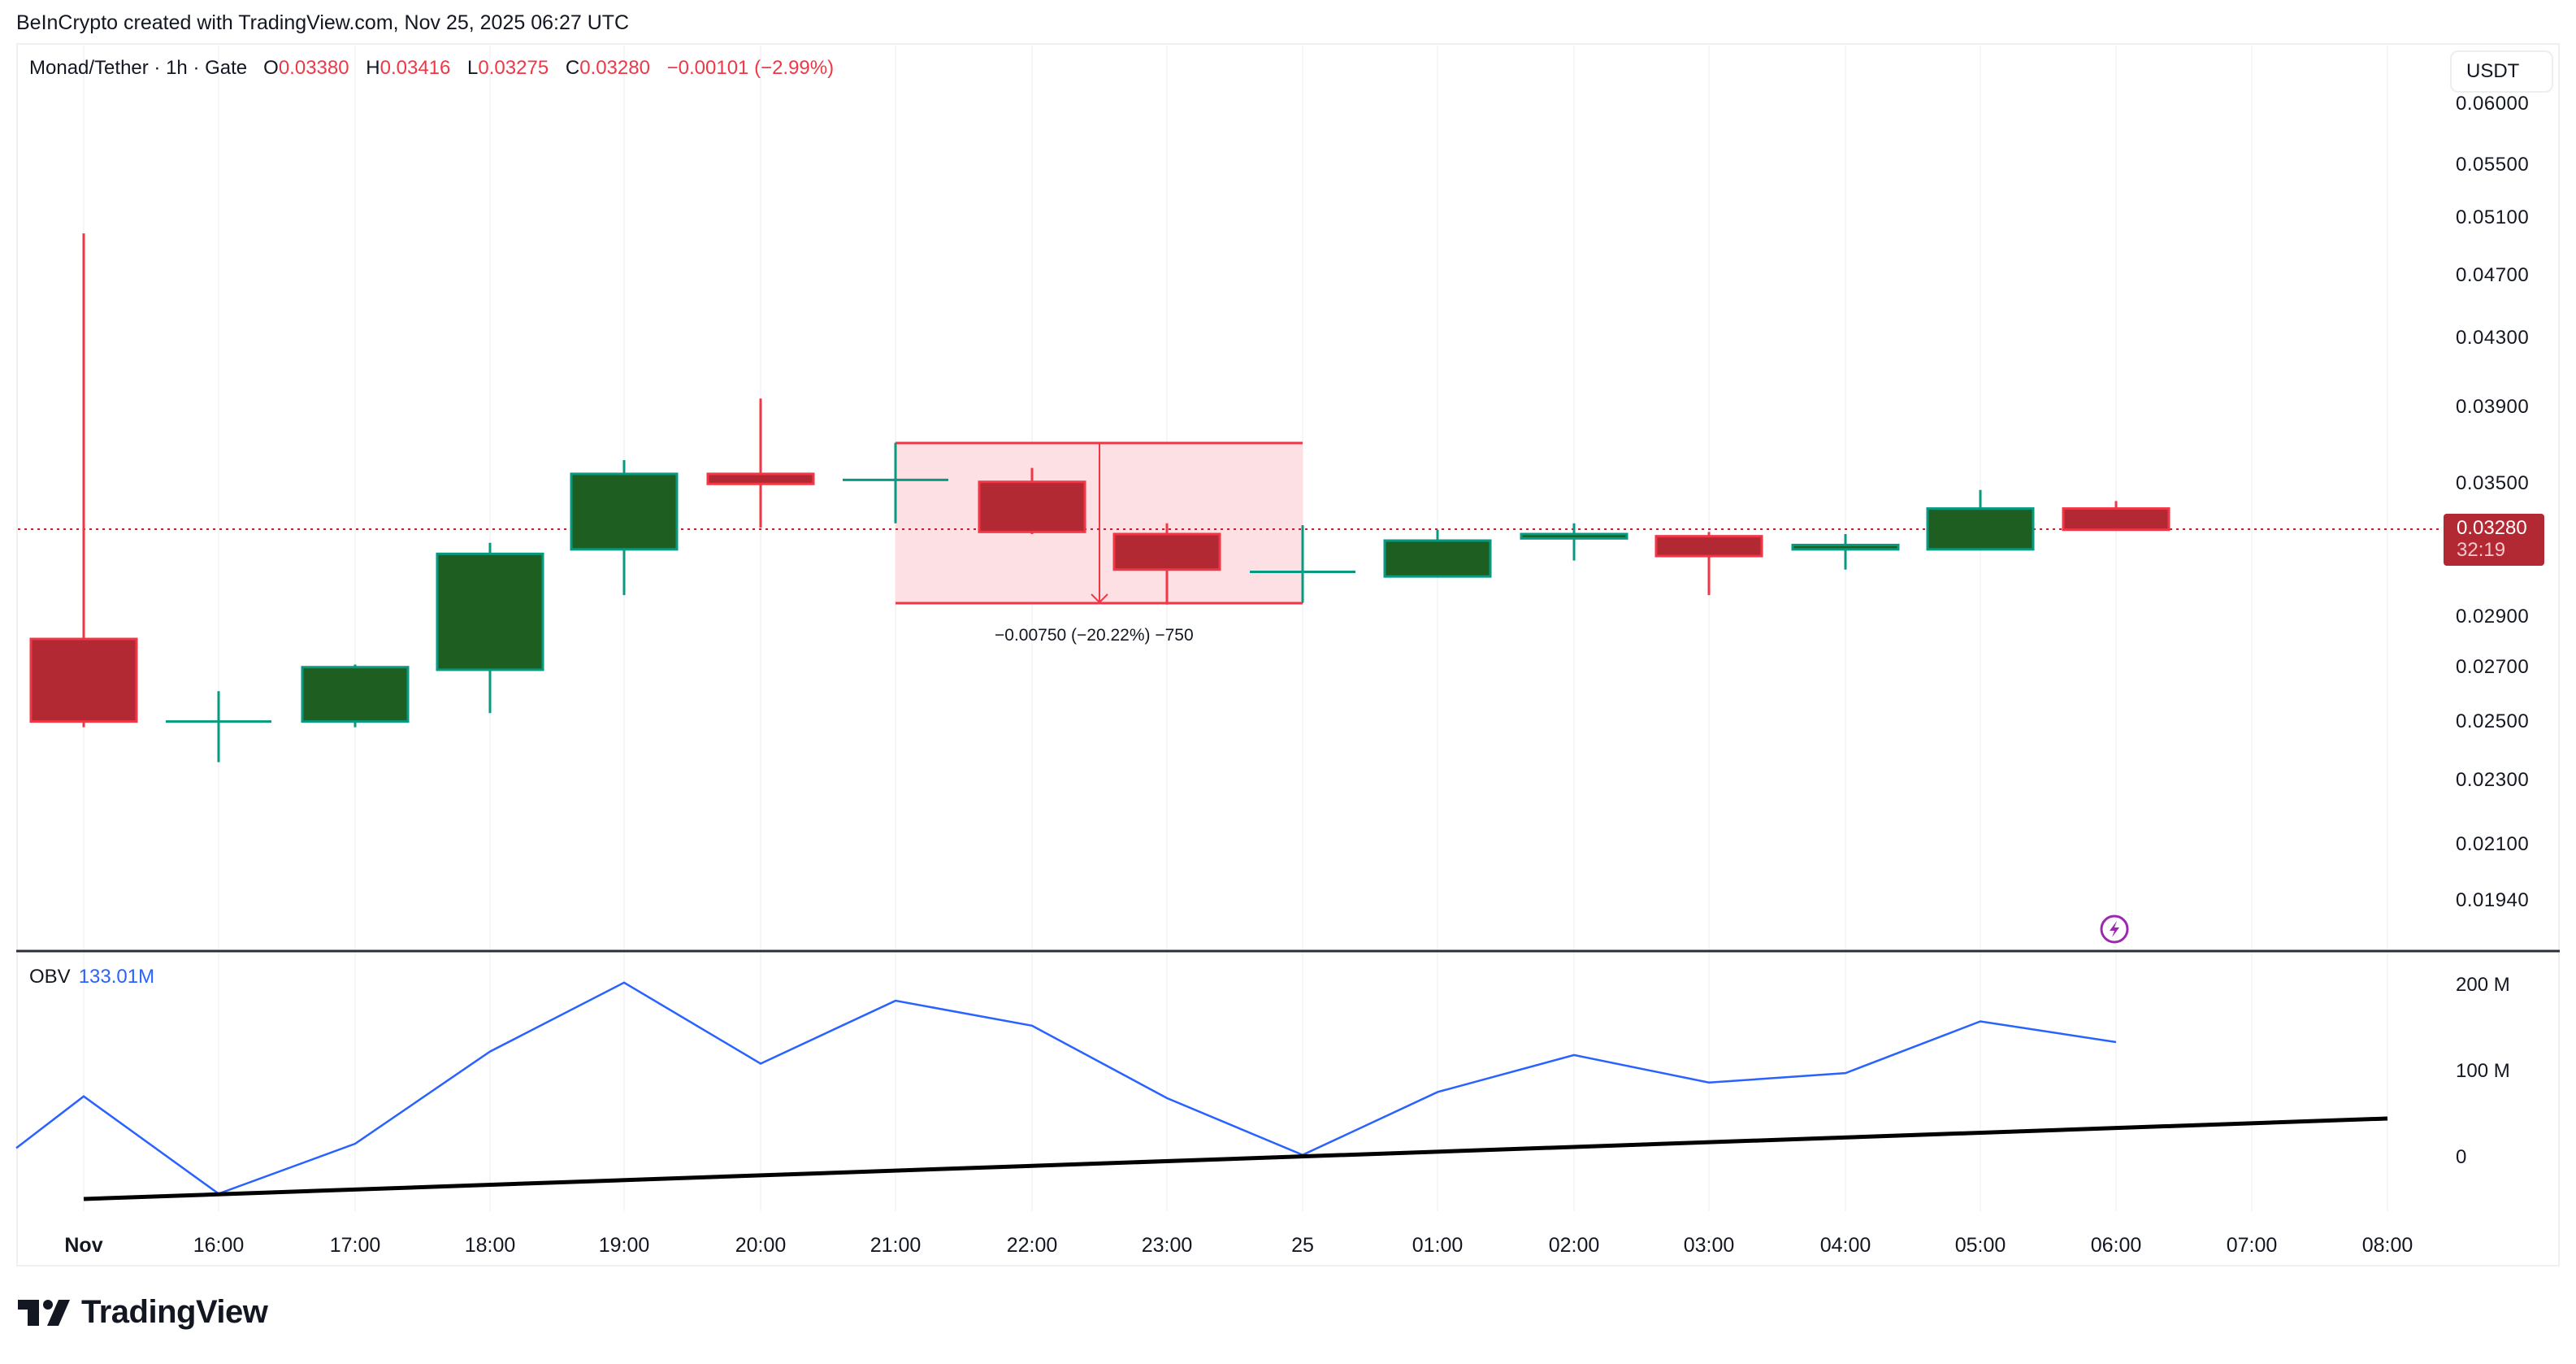  Describe the element at coordinates (271, 68) in the screenshot. I see `open-label: O` at that location.